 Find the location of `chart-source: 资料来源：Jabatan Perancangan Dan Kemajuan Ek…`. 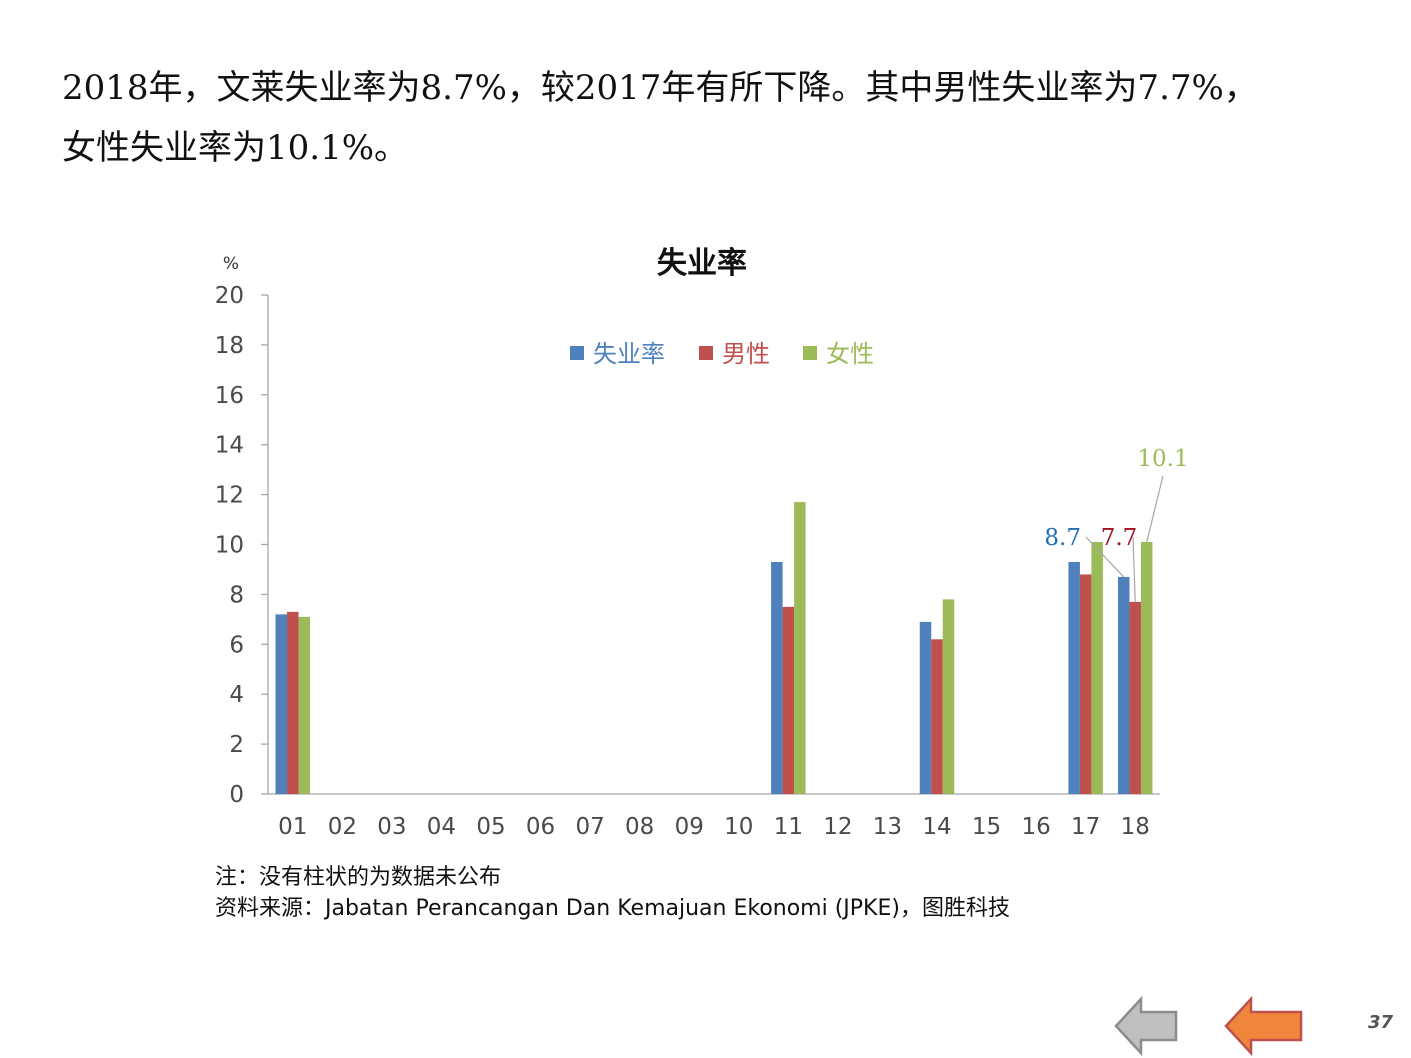

chart-source: 资料来源：Jabatan Perancangan Dan Kemajuan Ek… is located at coordinates (612, 908).